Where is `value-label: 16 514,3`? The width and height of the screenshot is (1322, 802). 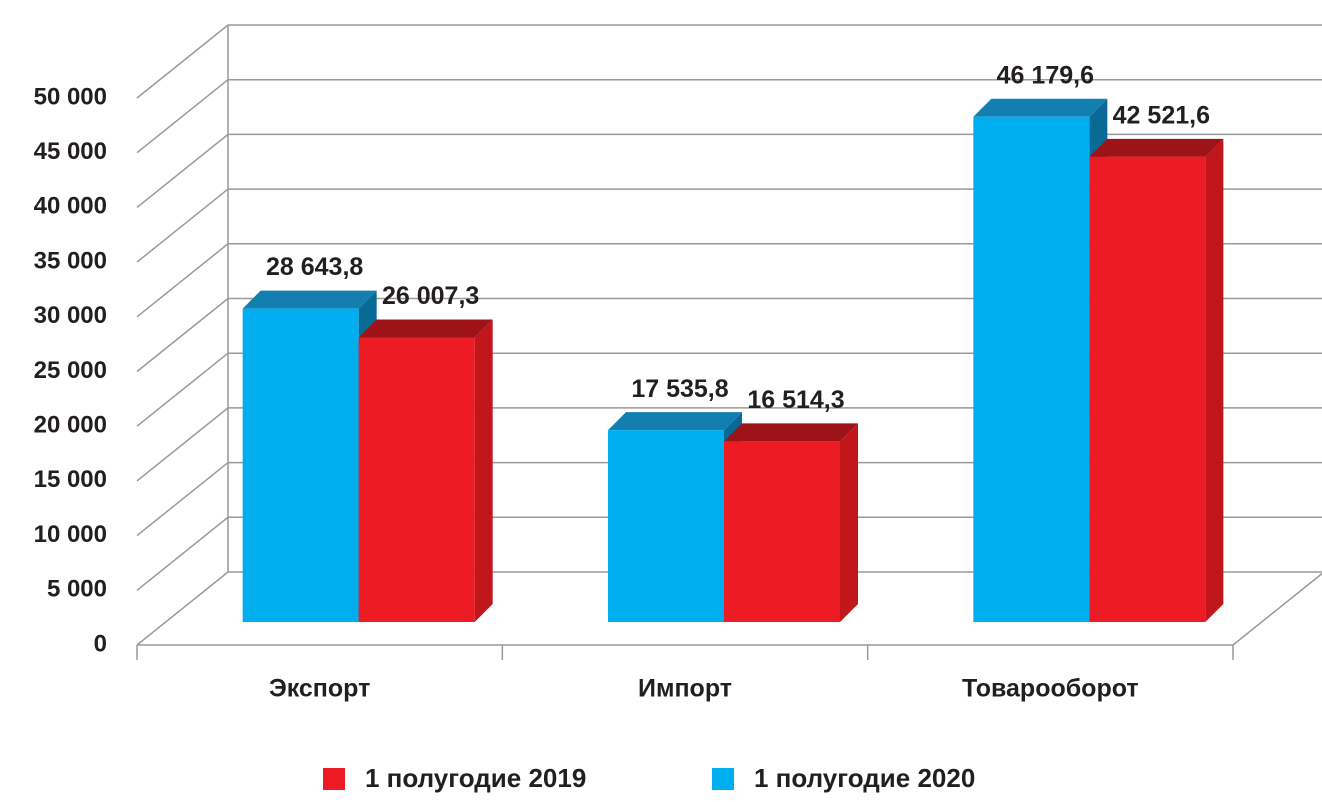
value-label: 16 514,3 is located at coordinates (795, 400).